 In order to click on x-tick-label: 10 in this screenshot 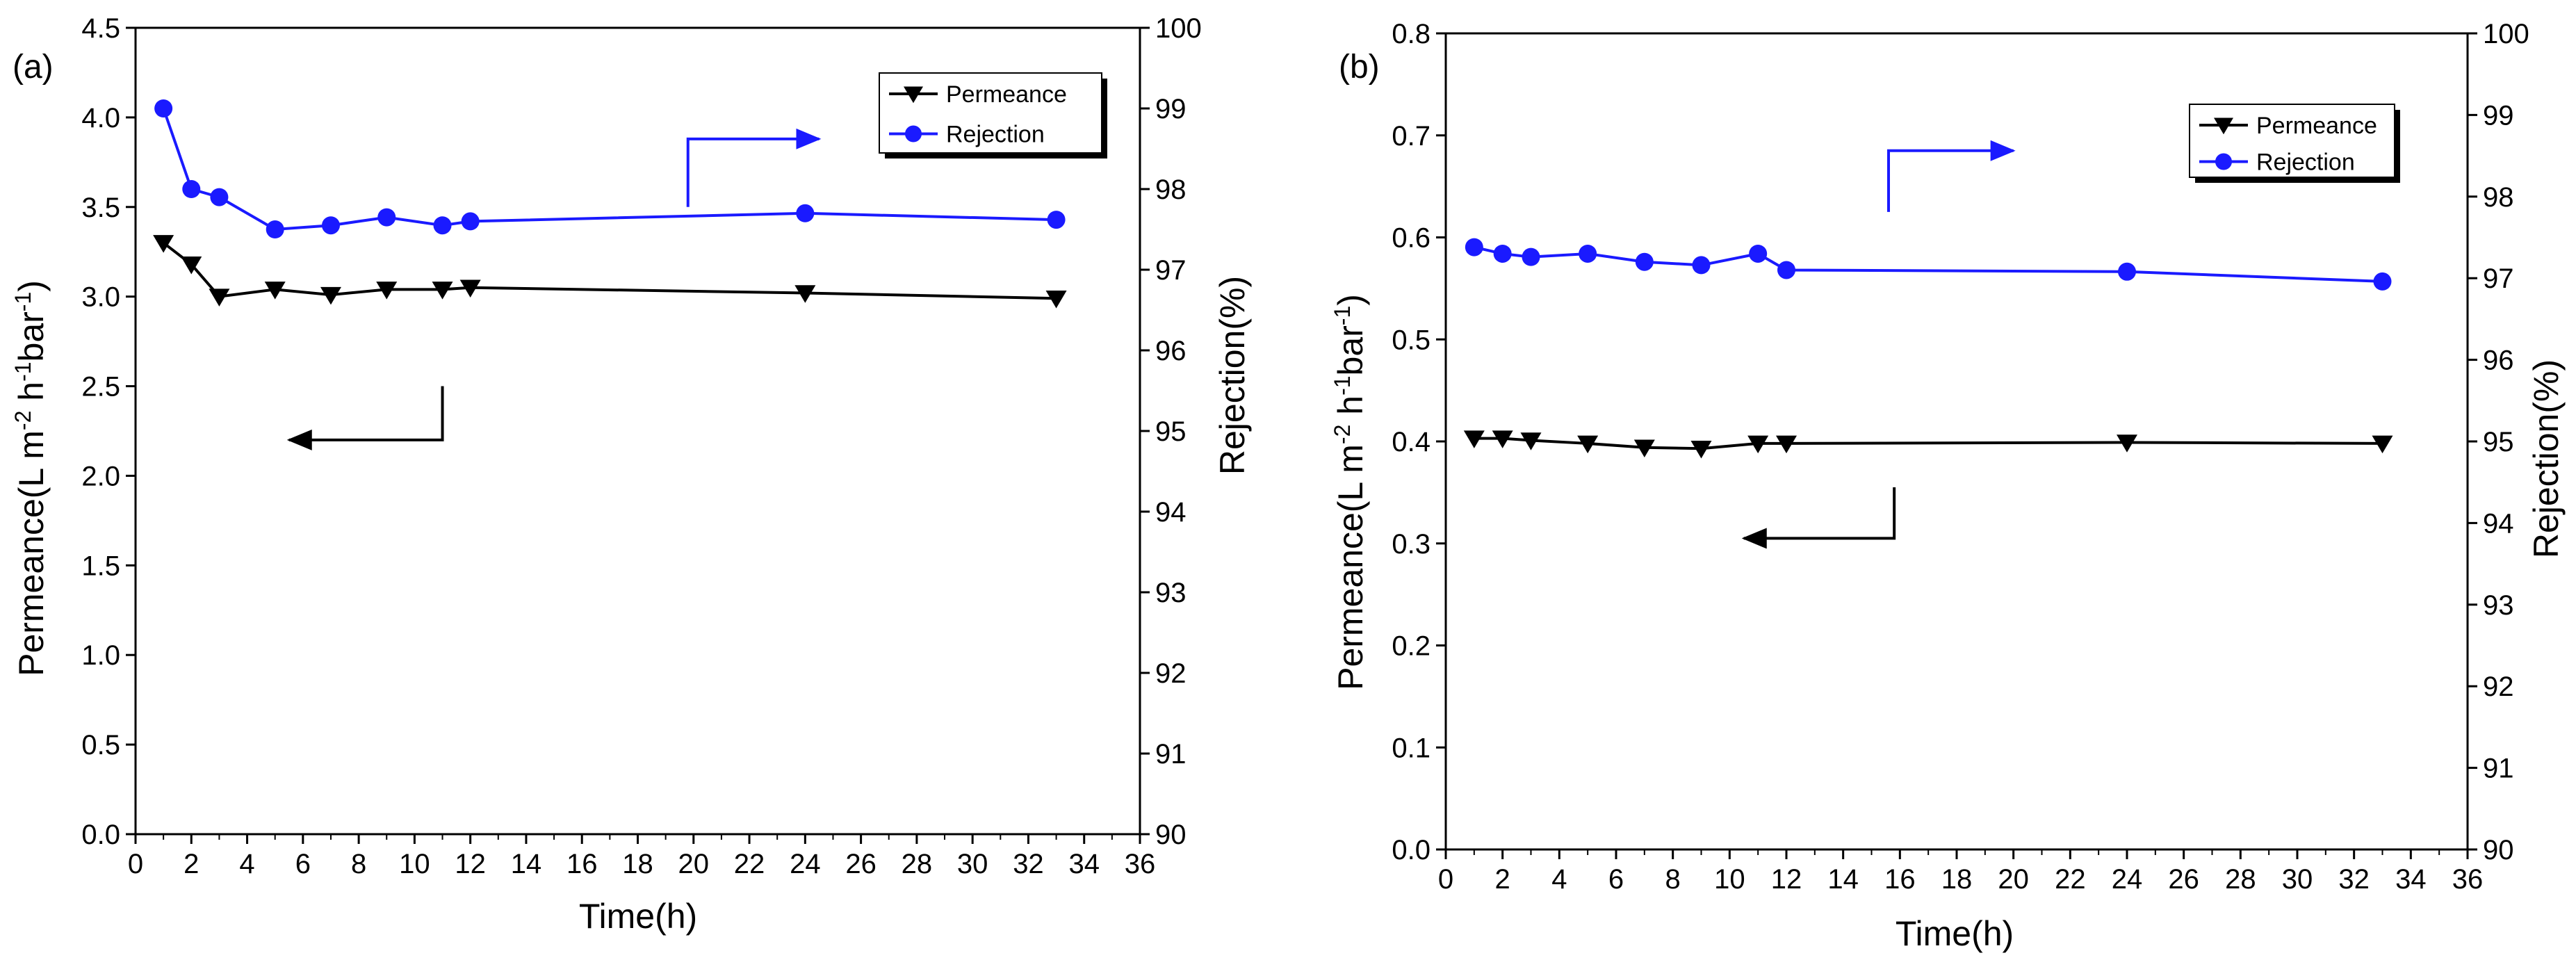, I will do `click(1729, 879)`.